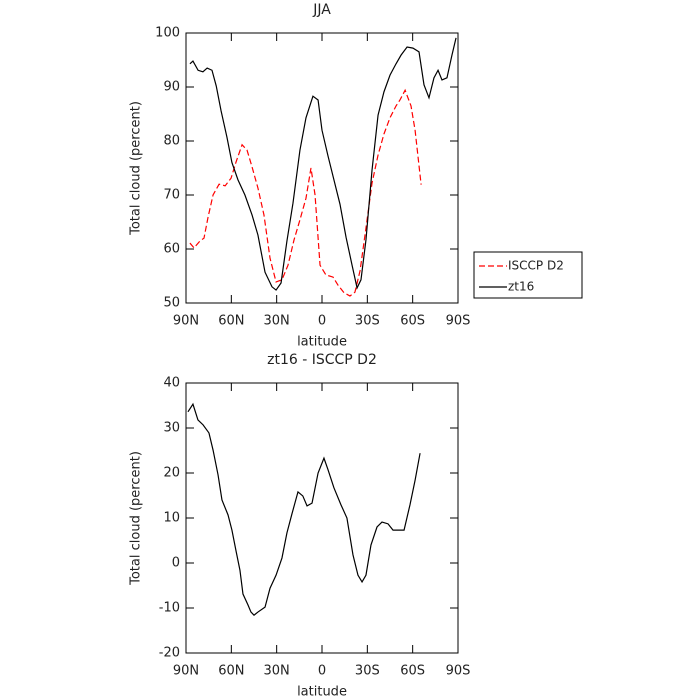 The width and height of the screenshot is (700, 700). What do you see at coordinates (171, 87) in the screenshot?
I see `y-tick-label: 90` at bounding box center [171, 87].